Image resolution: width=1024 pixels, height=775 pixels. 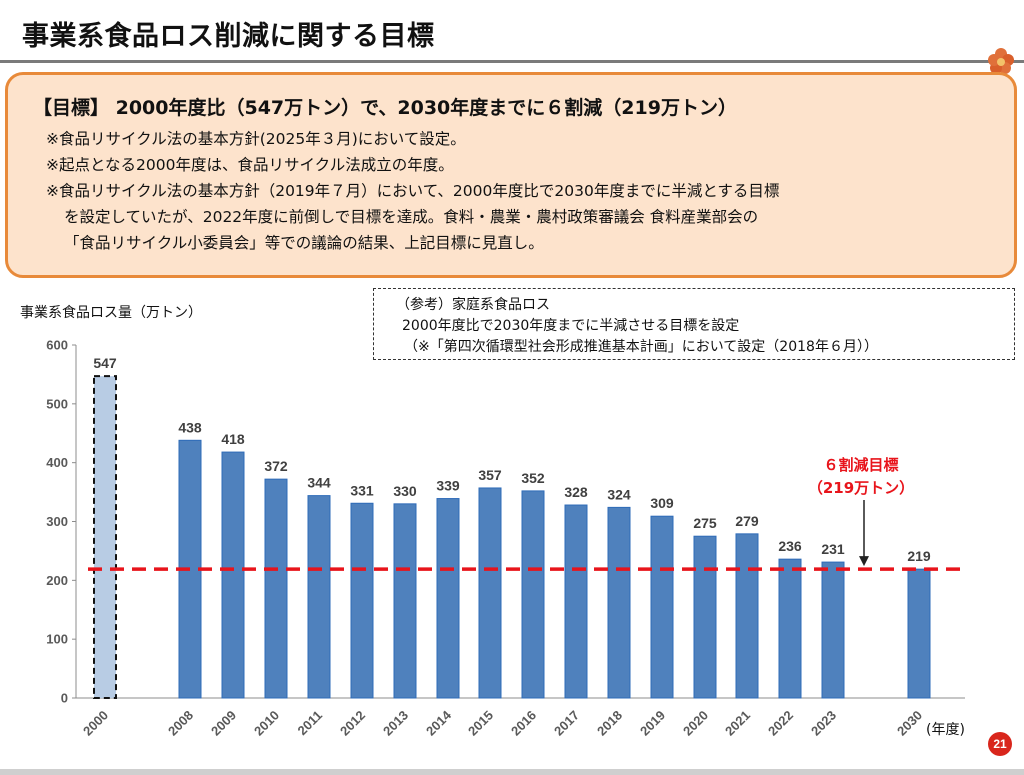 I want to click on bar-value-label: 372, so click(x=276, y=466).